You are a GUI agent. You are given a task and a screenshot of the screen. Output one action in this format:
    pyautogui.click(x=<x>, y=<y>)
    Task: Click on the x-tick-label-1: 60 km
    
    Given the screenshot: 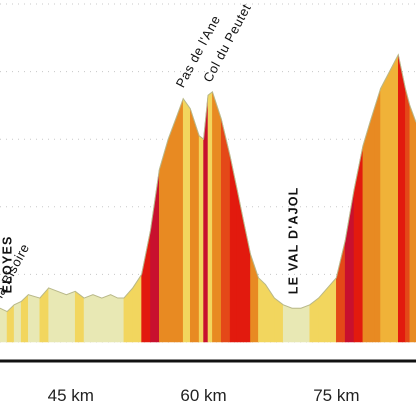 What is the action you would take?
    pyautogui.click(x=203, y=395)
    